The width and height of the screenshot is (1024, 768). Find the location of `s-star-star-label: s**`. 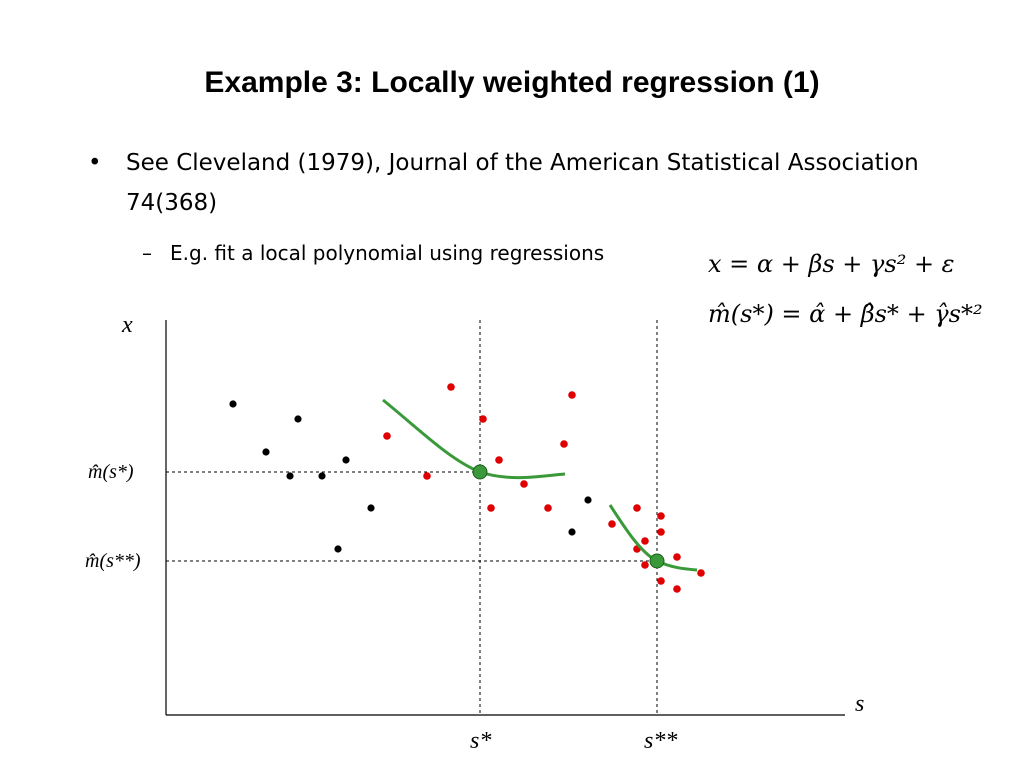

s-star-star-label: s** is located at coordinates (660, 741).